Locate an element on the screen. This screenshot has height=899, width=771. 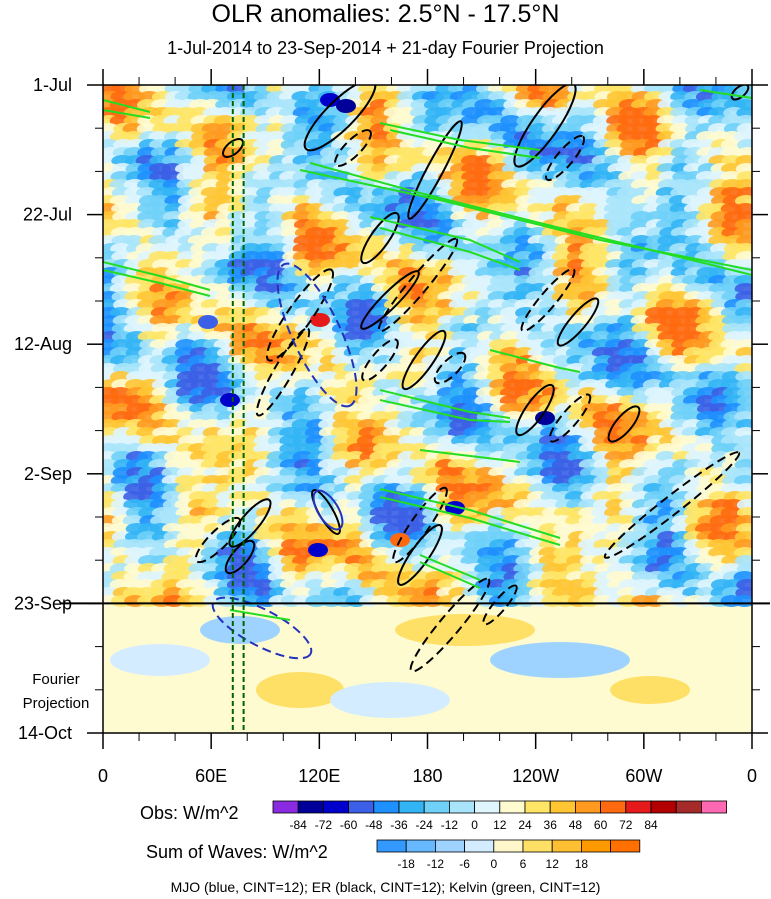
chart-title: OLR anomalies: 2.5°N - 17.5°N is located at coordinates (385, 14).